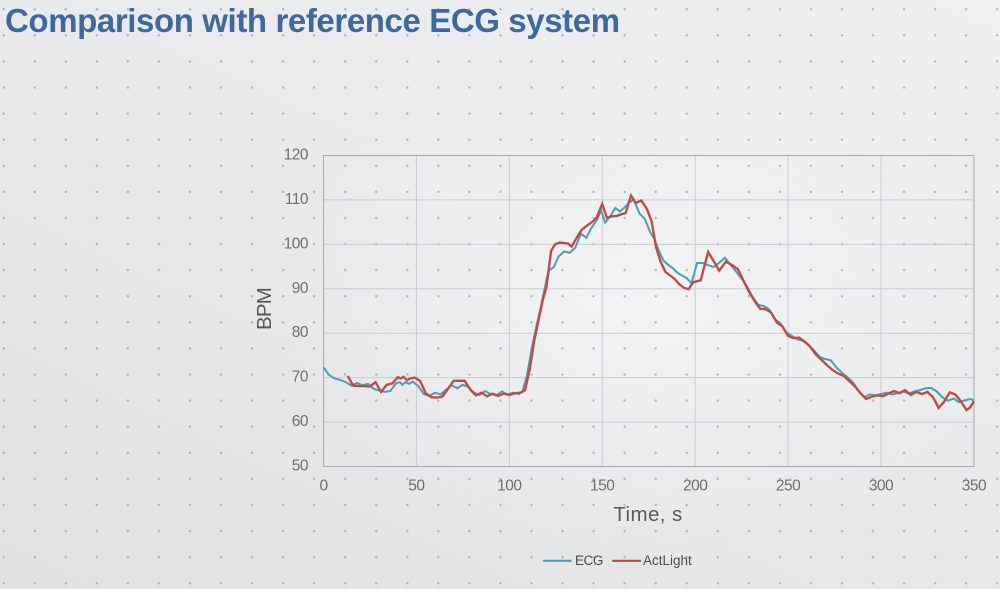 This screenshot has width=1000, height=589. I want to click on svg-text: 0, so click(323, 486).